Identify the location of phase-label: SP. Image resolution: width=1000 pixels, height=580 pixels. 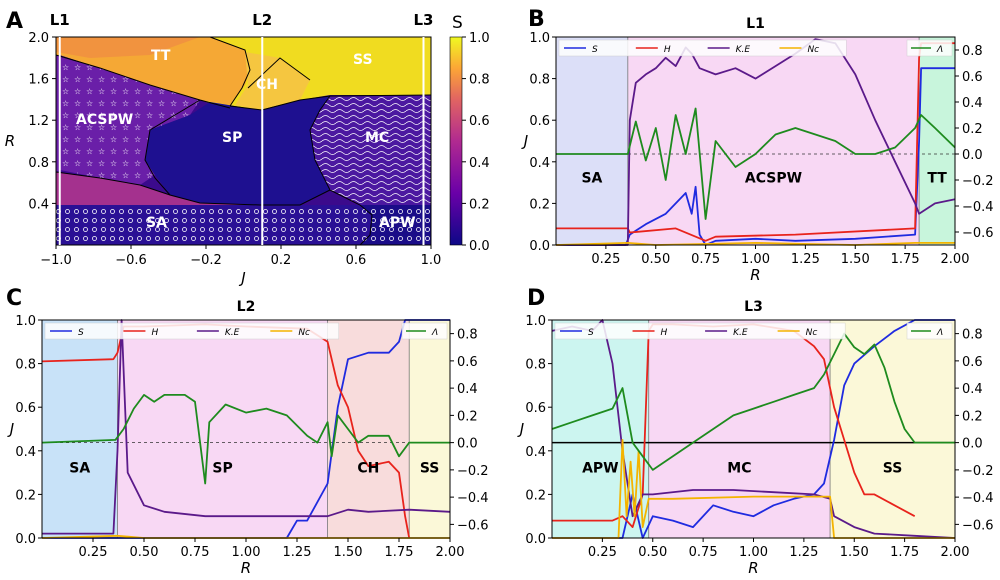
(222, 469).